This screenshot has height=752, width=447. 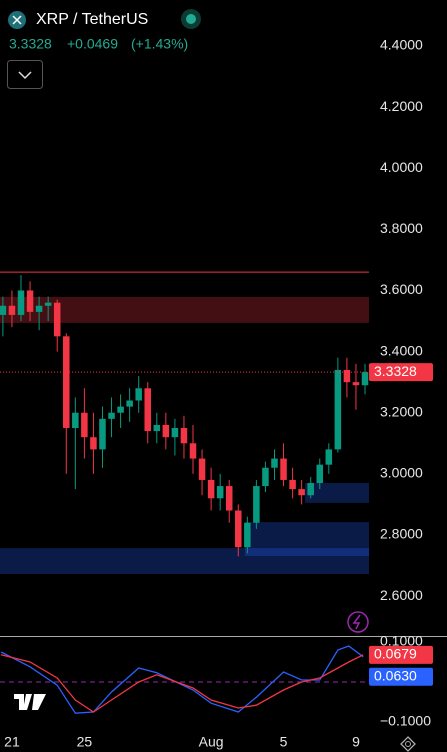 I want to click on symbol: XRP / TetherUS, so click(x=92, y=19).